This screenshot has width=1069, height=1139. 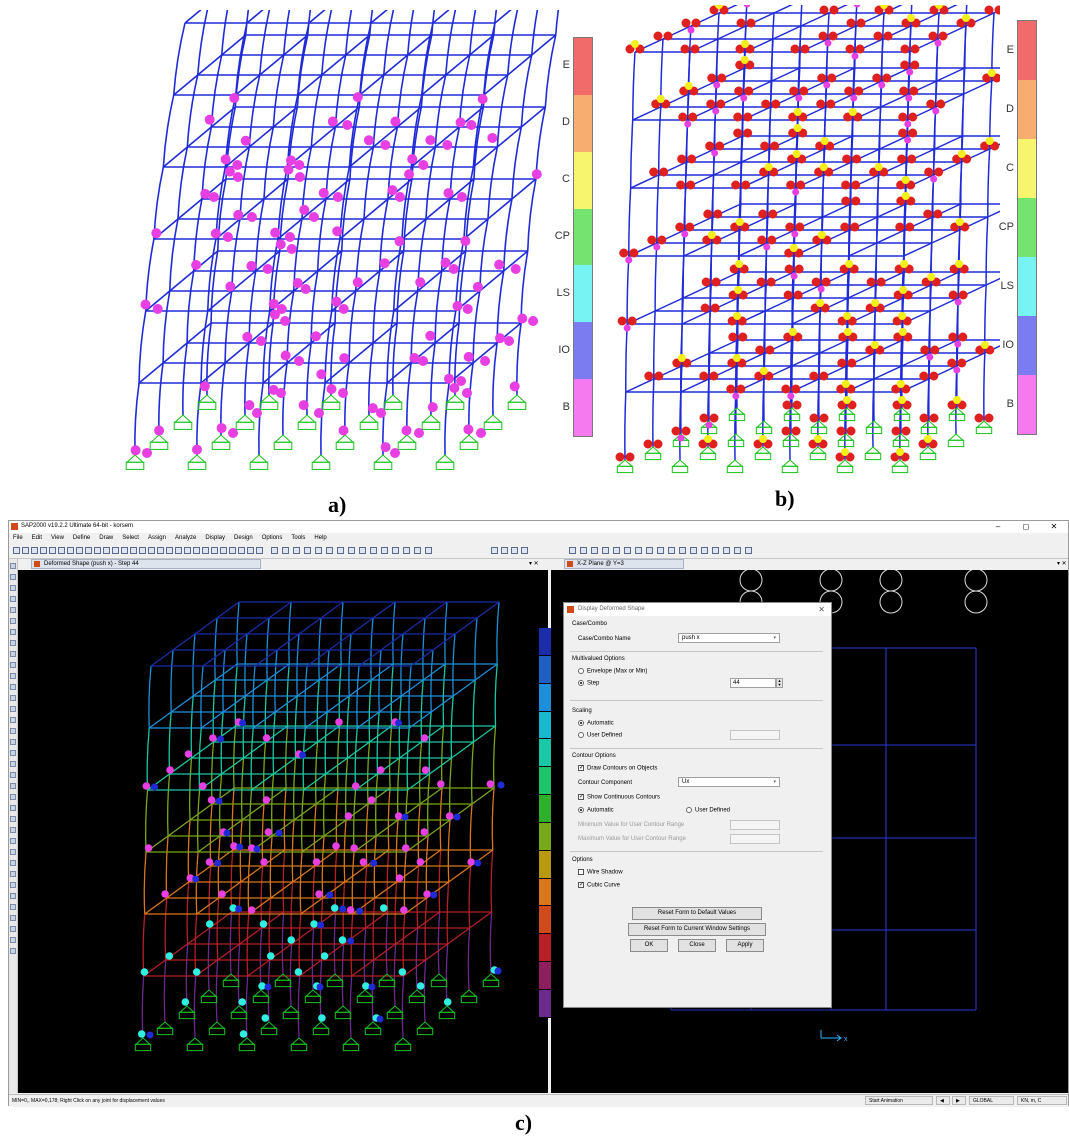 I want to click on close-button: Close, so click(x=697, y=945).